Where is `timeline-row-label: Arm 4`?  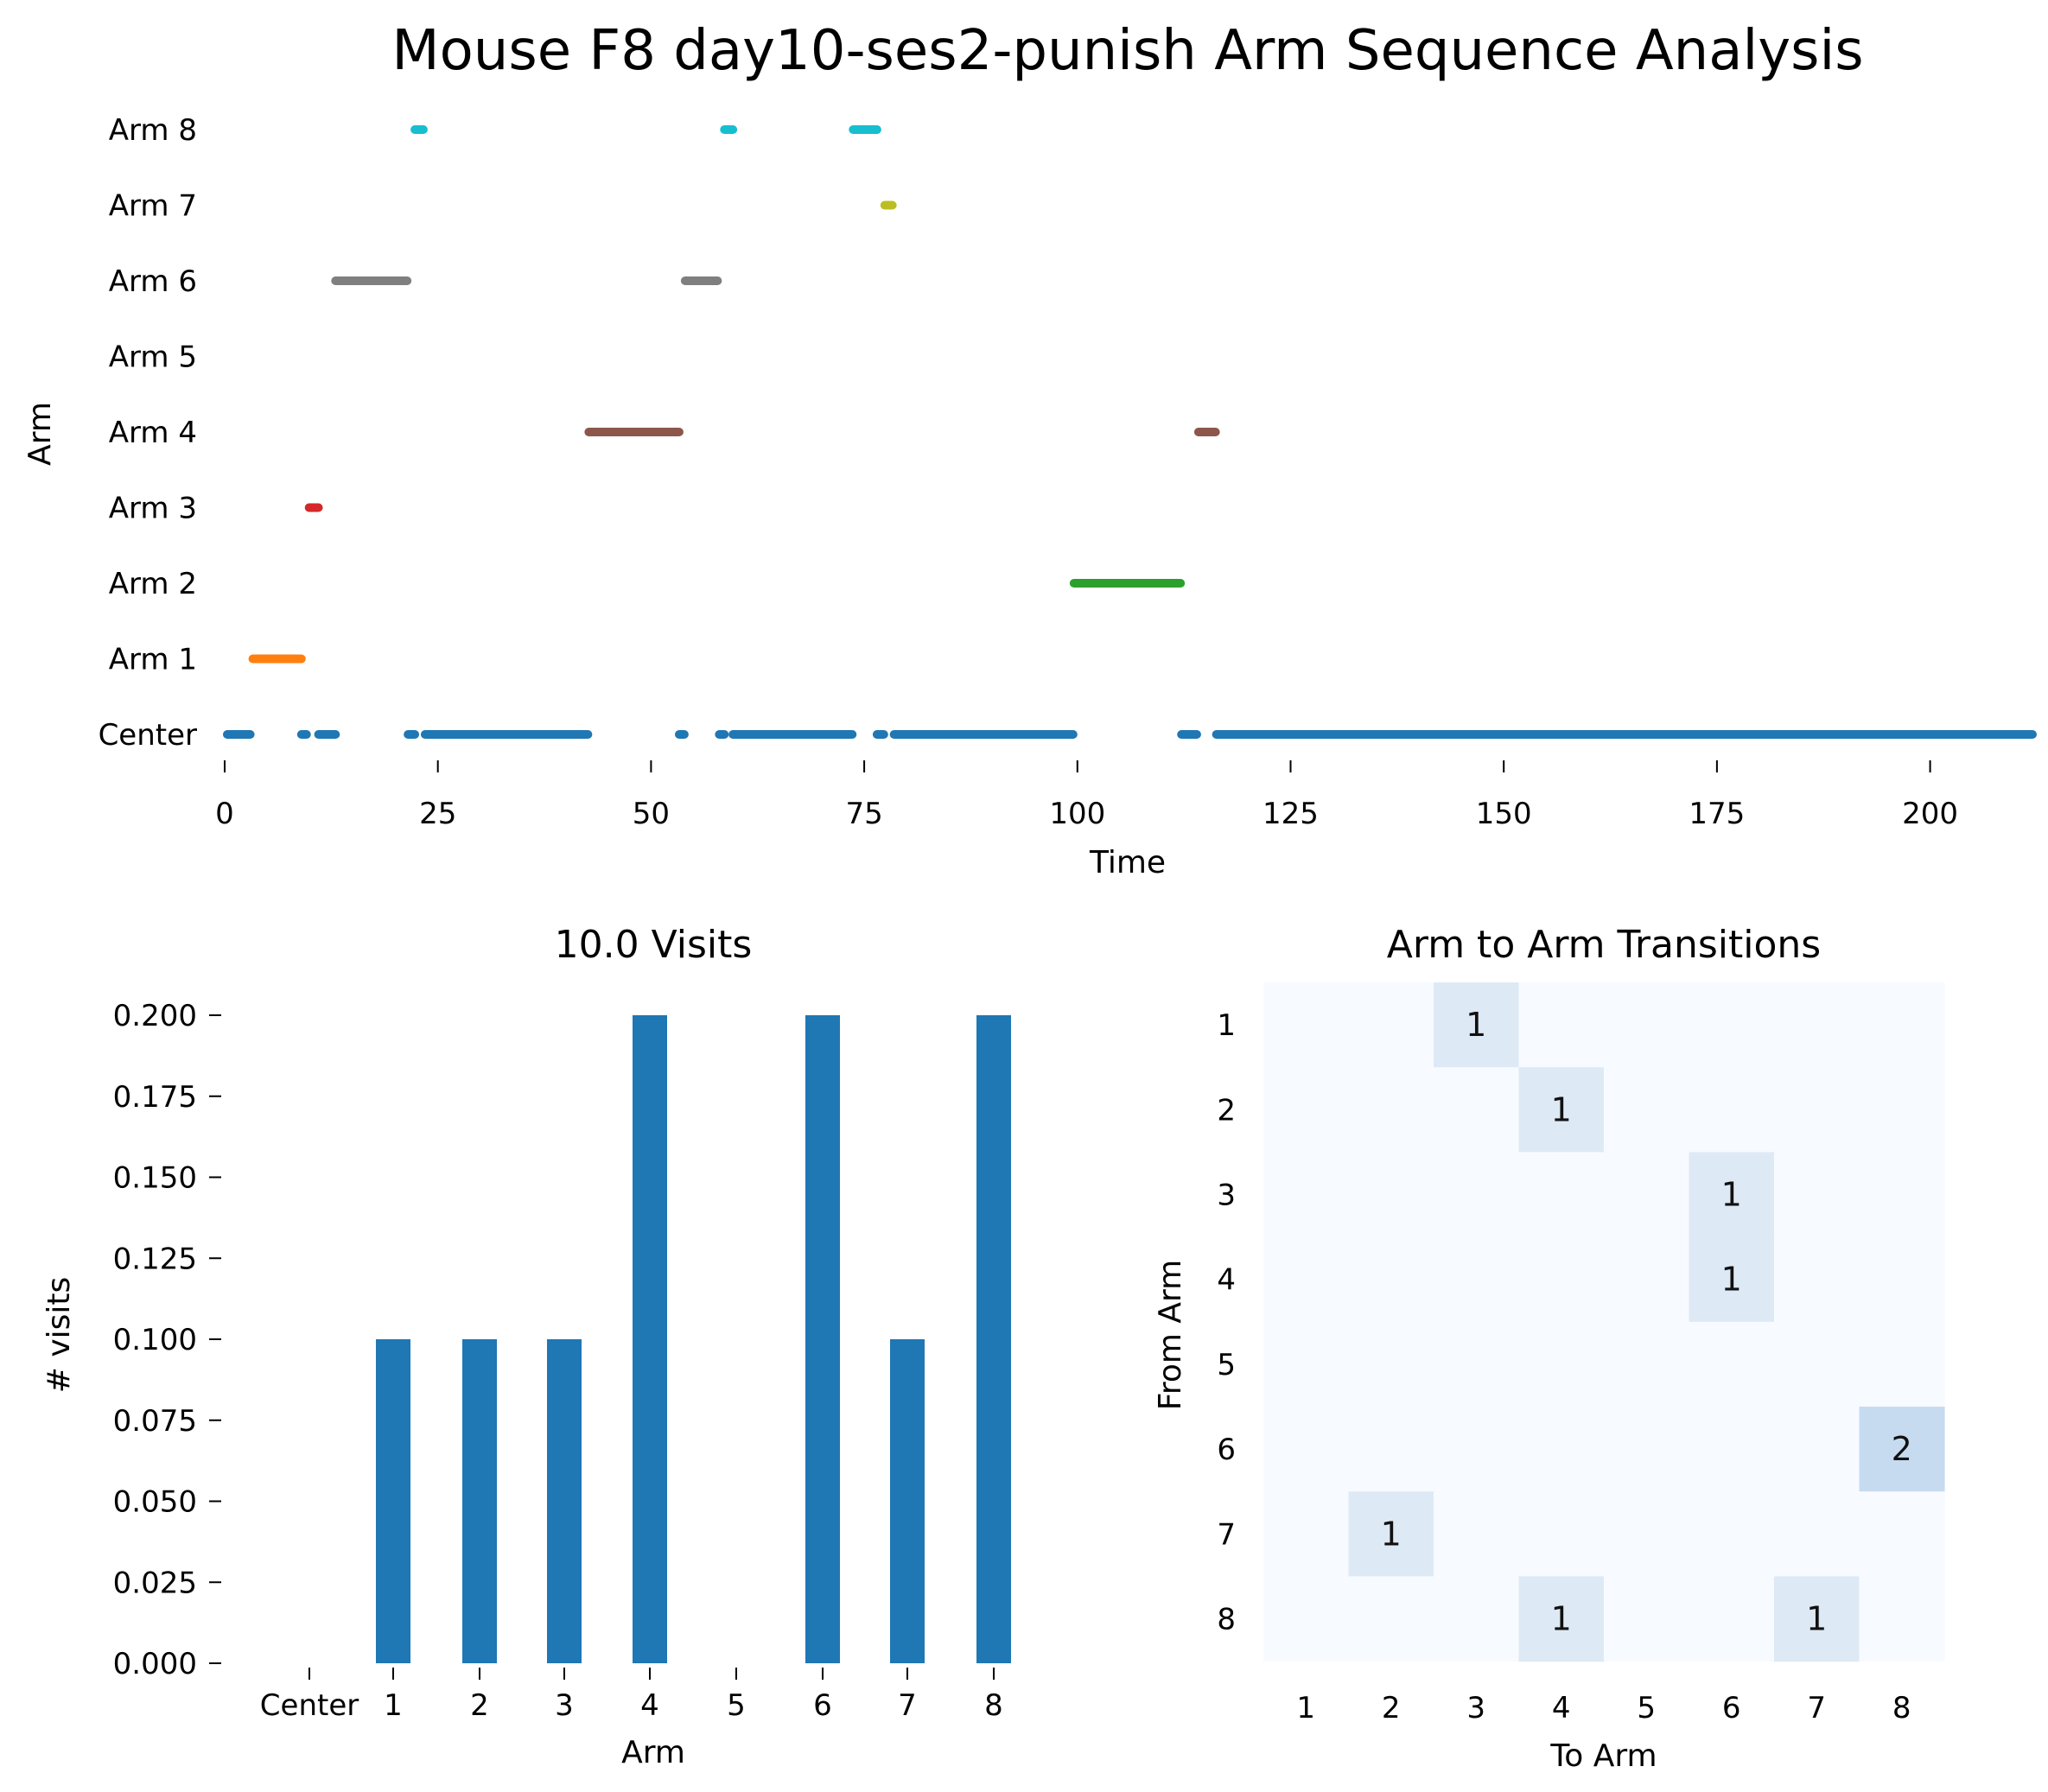 timeline-row-label: Arm 4 is located at coordinates (153, 433).